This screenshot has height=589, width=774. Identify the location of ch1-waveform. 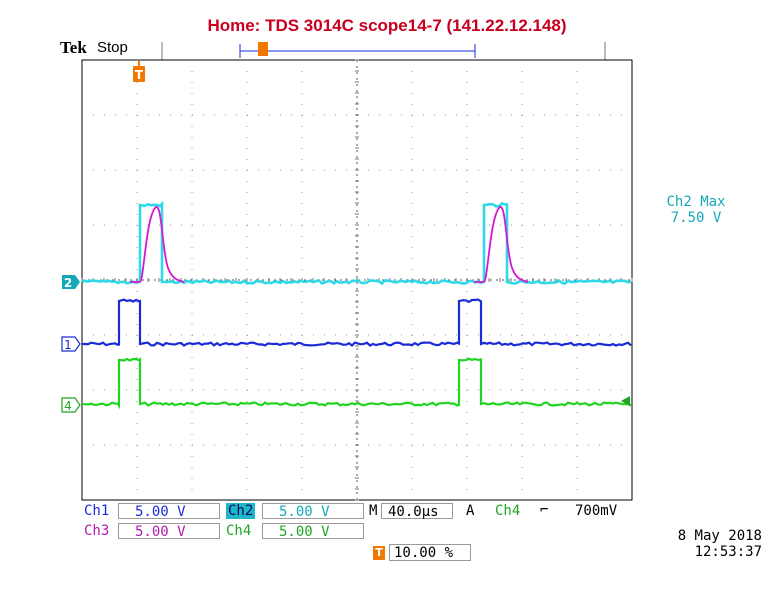
(357, 322).